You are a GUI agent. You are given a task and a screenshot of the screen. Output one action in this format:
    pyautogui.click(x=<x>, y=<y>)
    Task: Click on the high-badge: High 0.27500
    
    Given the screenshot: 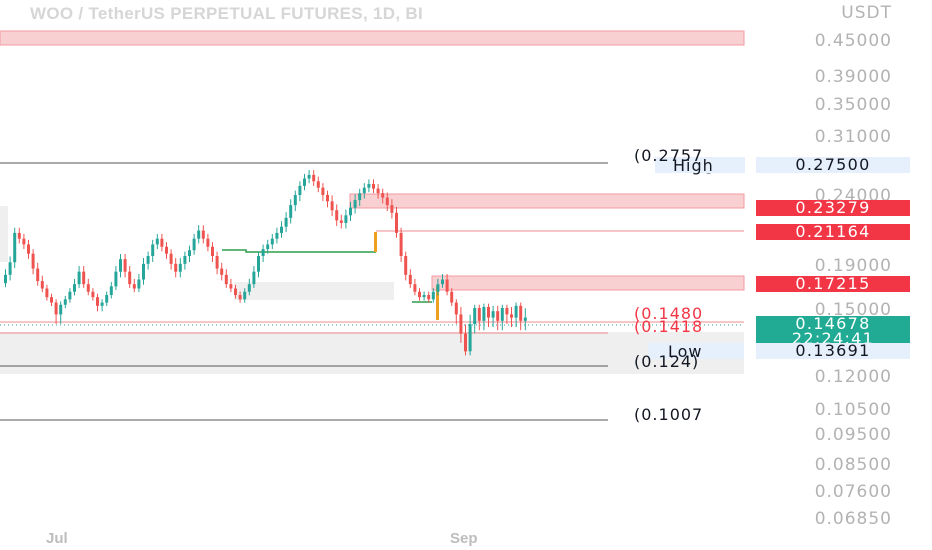 What is the action you would take?
    pyautogui.click(x=797, y=165)
    